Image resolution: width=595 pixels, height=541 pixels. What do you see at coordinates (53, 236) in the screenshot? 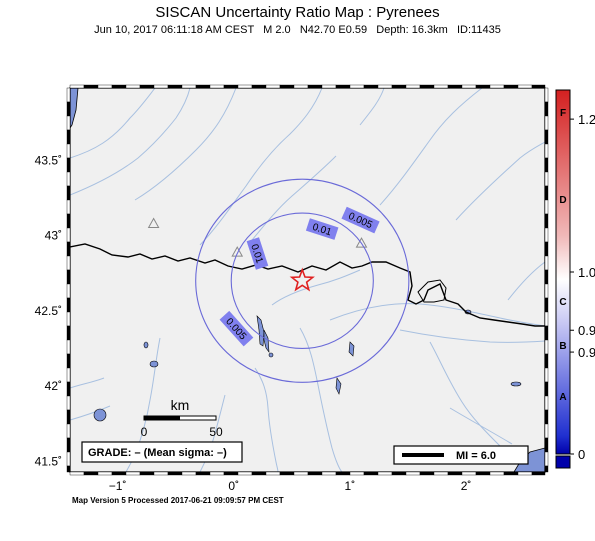
I see `lat-tick-label: 43˚` at bounding box center [53, 236].